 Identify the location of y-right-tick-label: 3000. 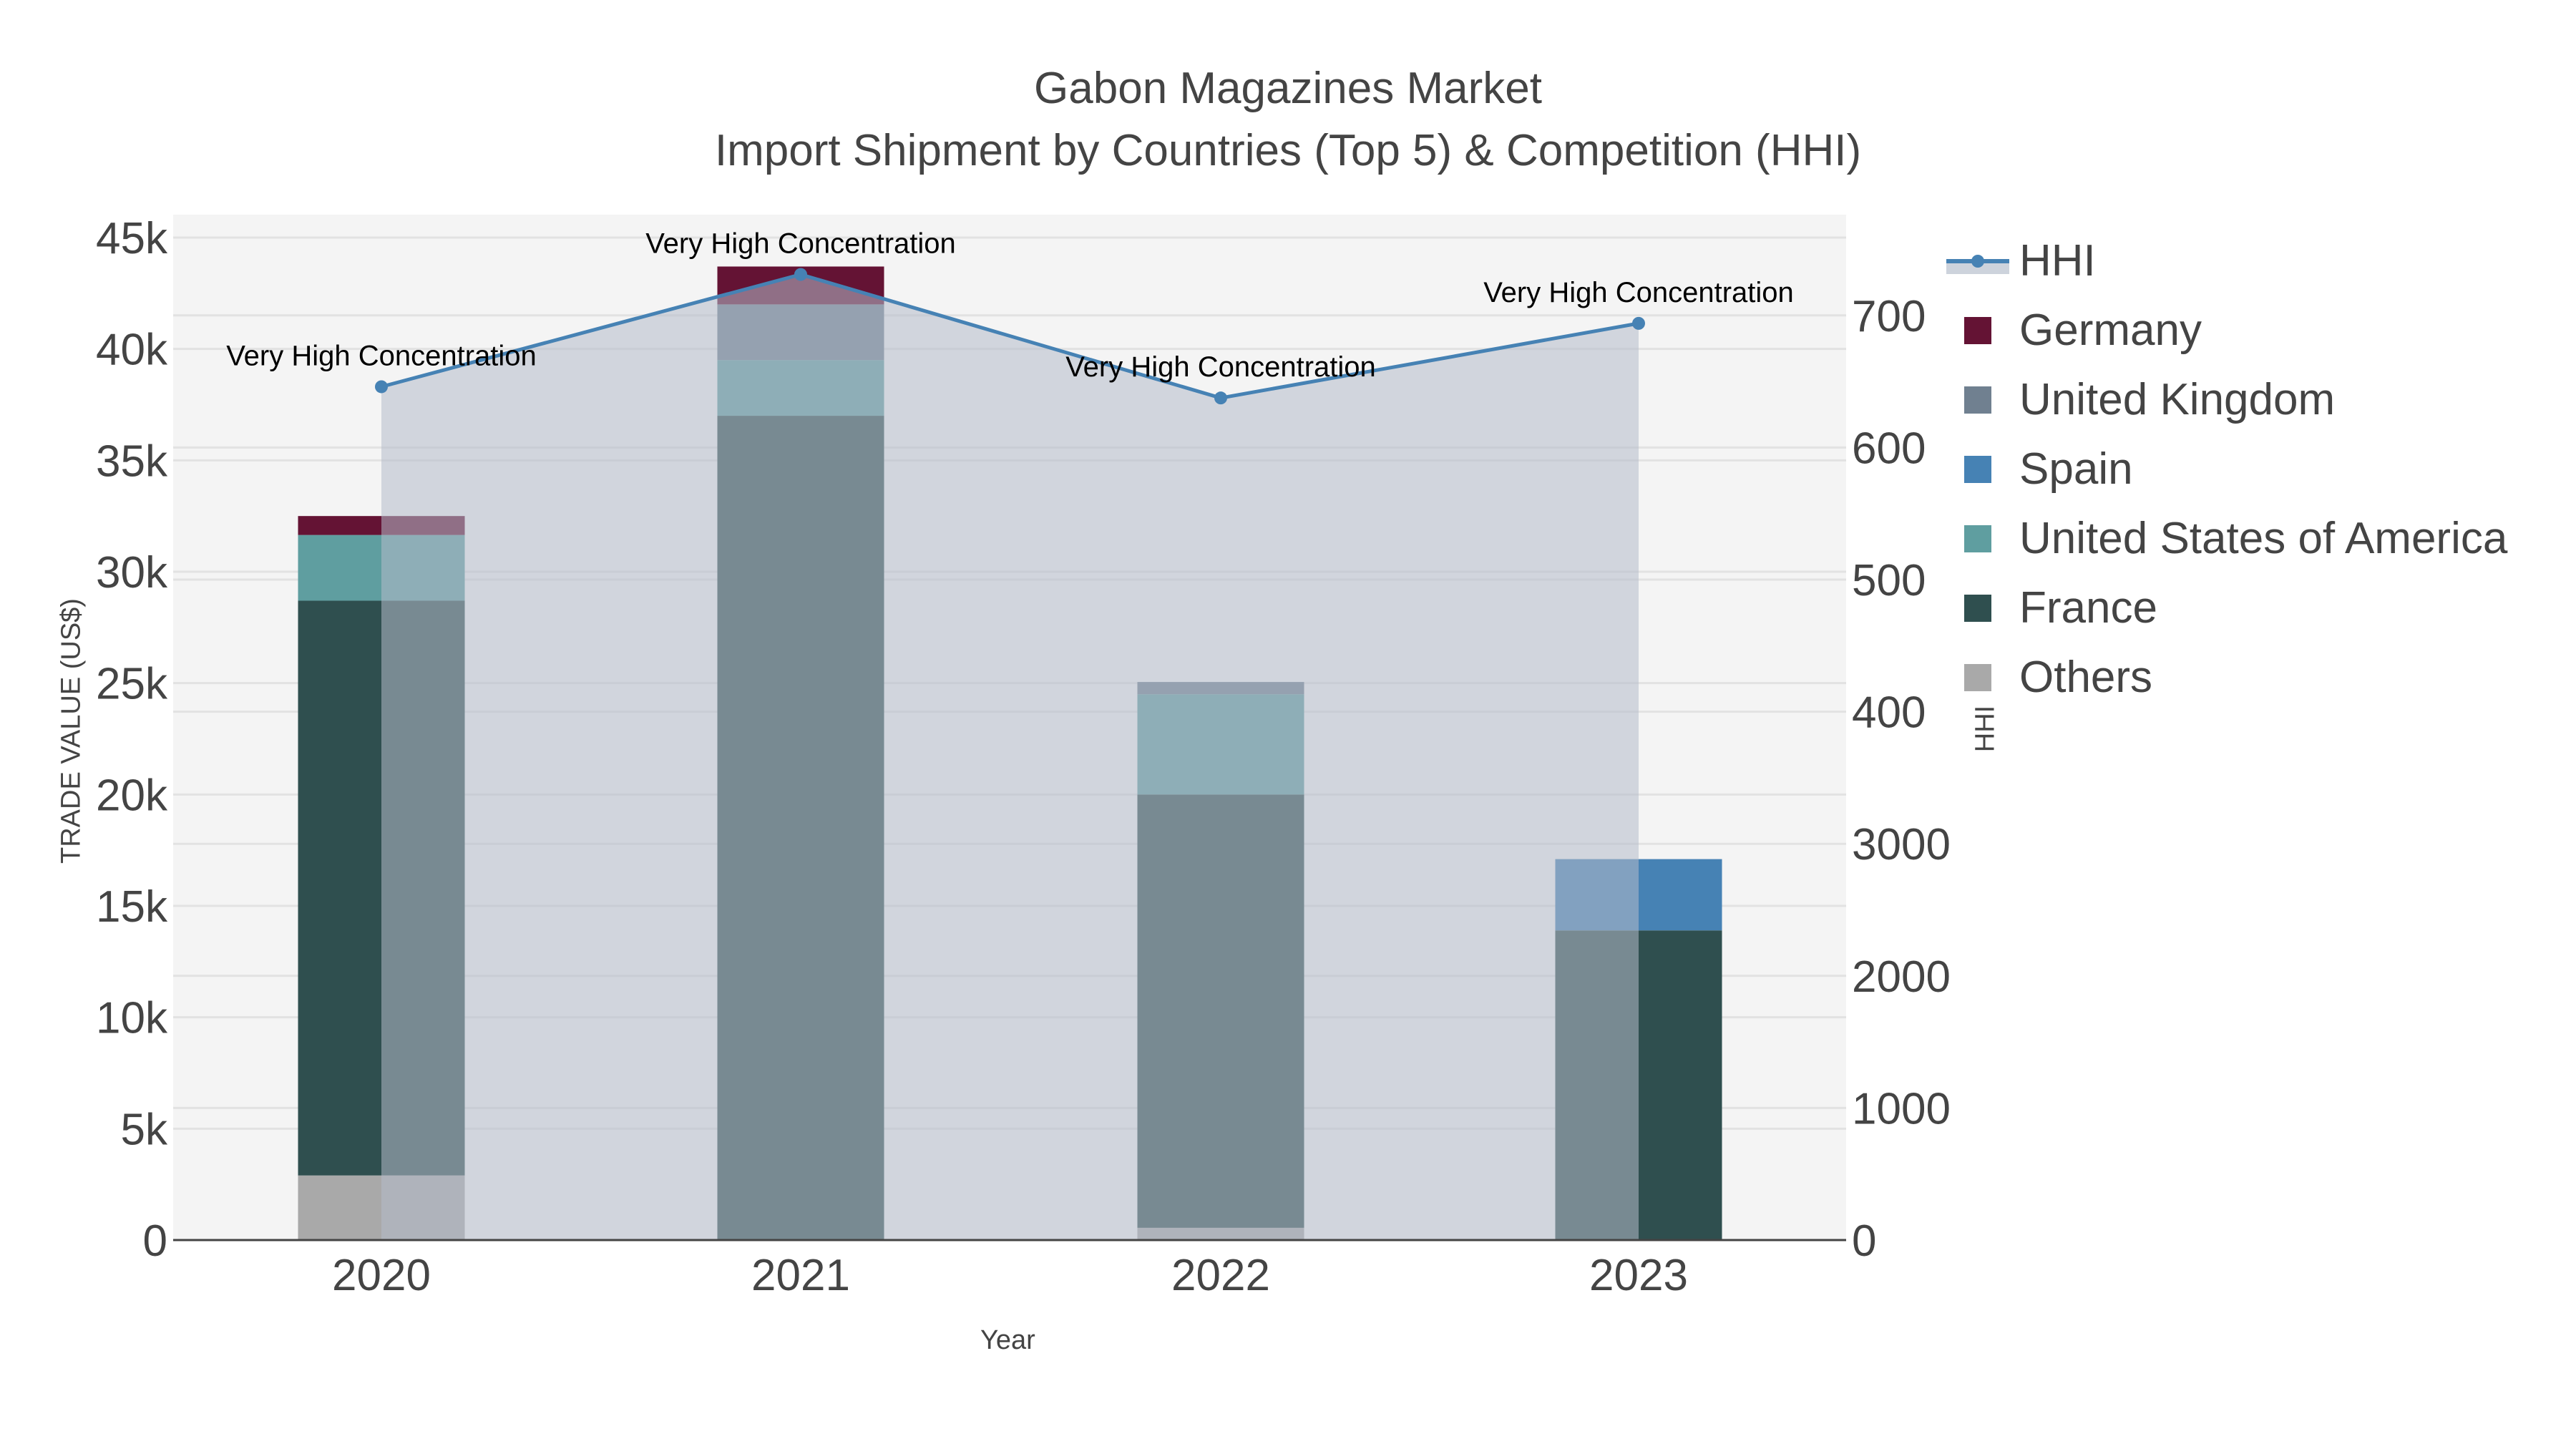
(1902, 844).